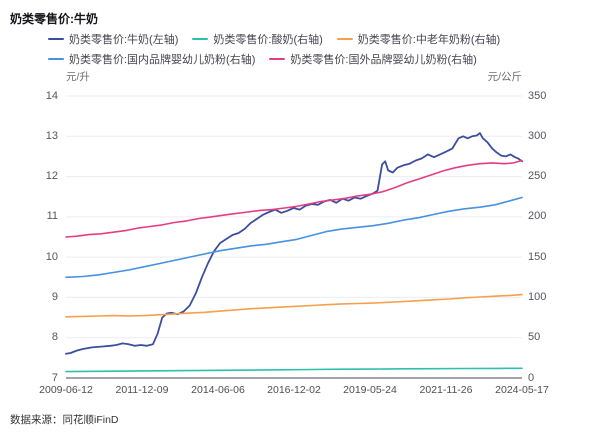  I want to click on axis-tick-label: 7, so click(54, 377).